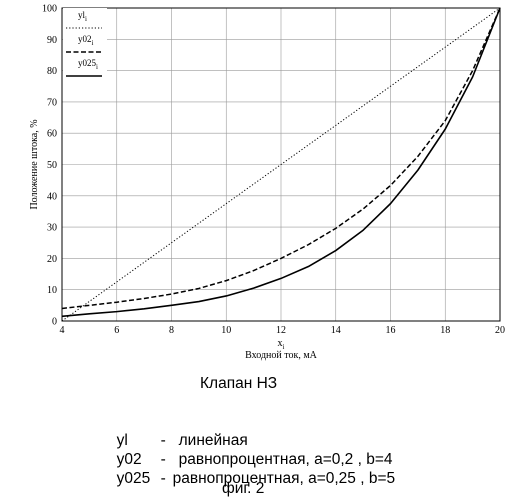 This screenshot has height=500, width=509. What do you see at coordinates (116, 330) in the screenshot?
I see `x-tick-label: 6` at bounding box center [116, 330].